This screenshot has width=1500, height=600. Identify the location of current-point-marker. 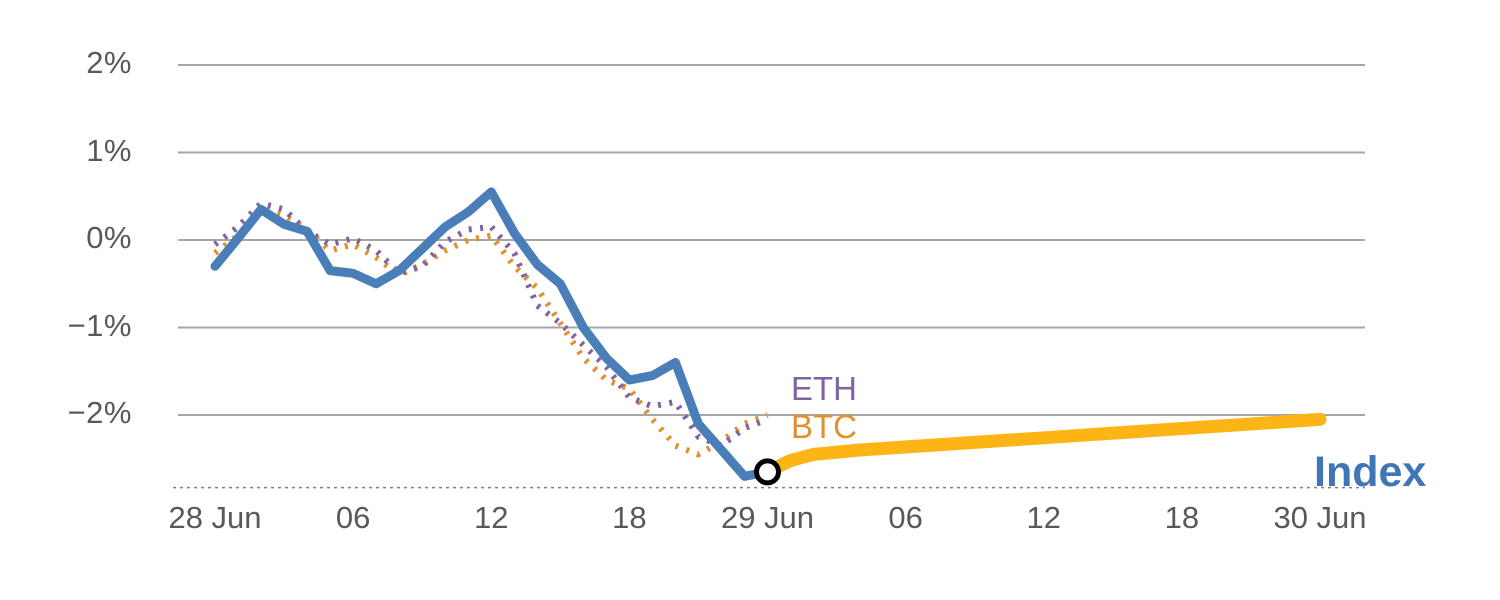
(767, 472).